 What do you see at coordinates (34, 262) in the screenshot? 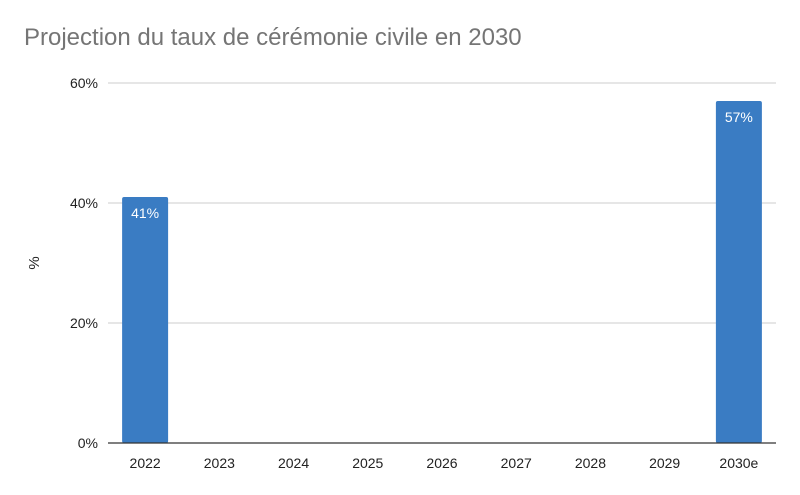
I see `y-axis-title: %` at bounding box center [34, 262].